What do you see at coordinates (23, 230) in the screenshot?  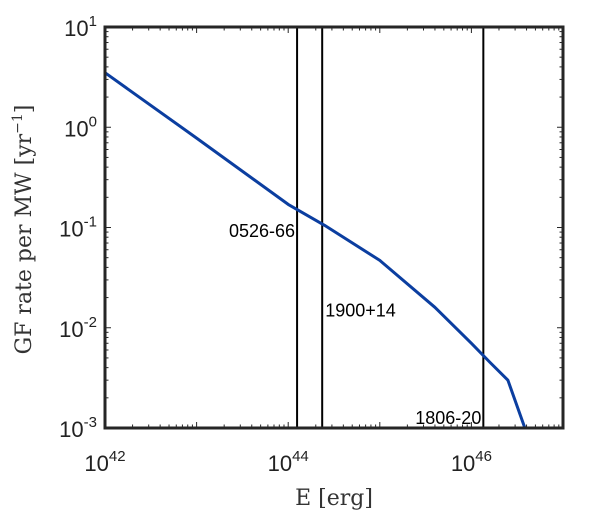 I see `y-axis-label: GF rate per MW [yr−1]` at bounding box center [23, 230].